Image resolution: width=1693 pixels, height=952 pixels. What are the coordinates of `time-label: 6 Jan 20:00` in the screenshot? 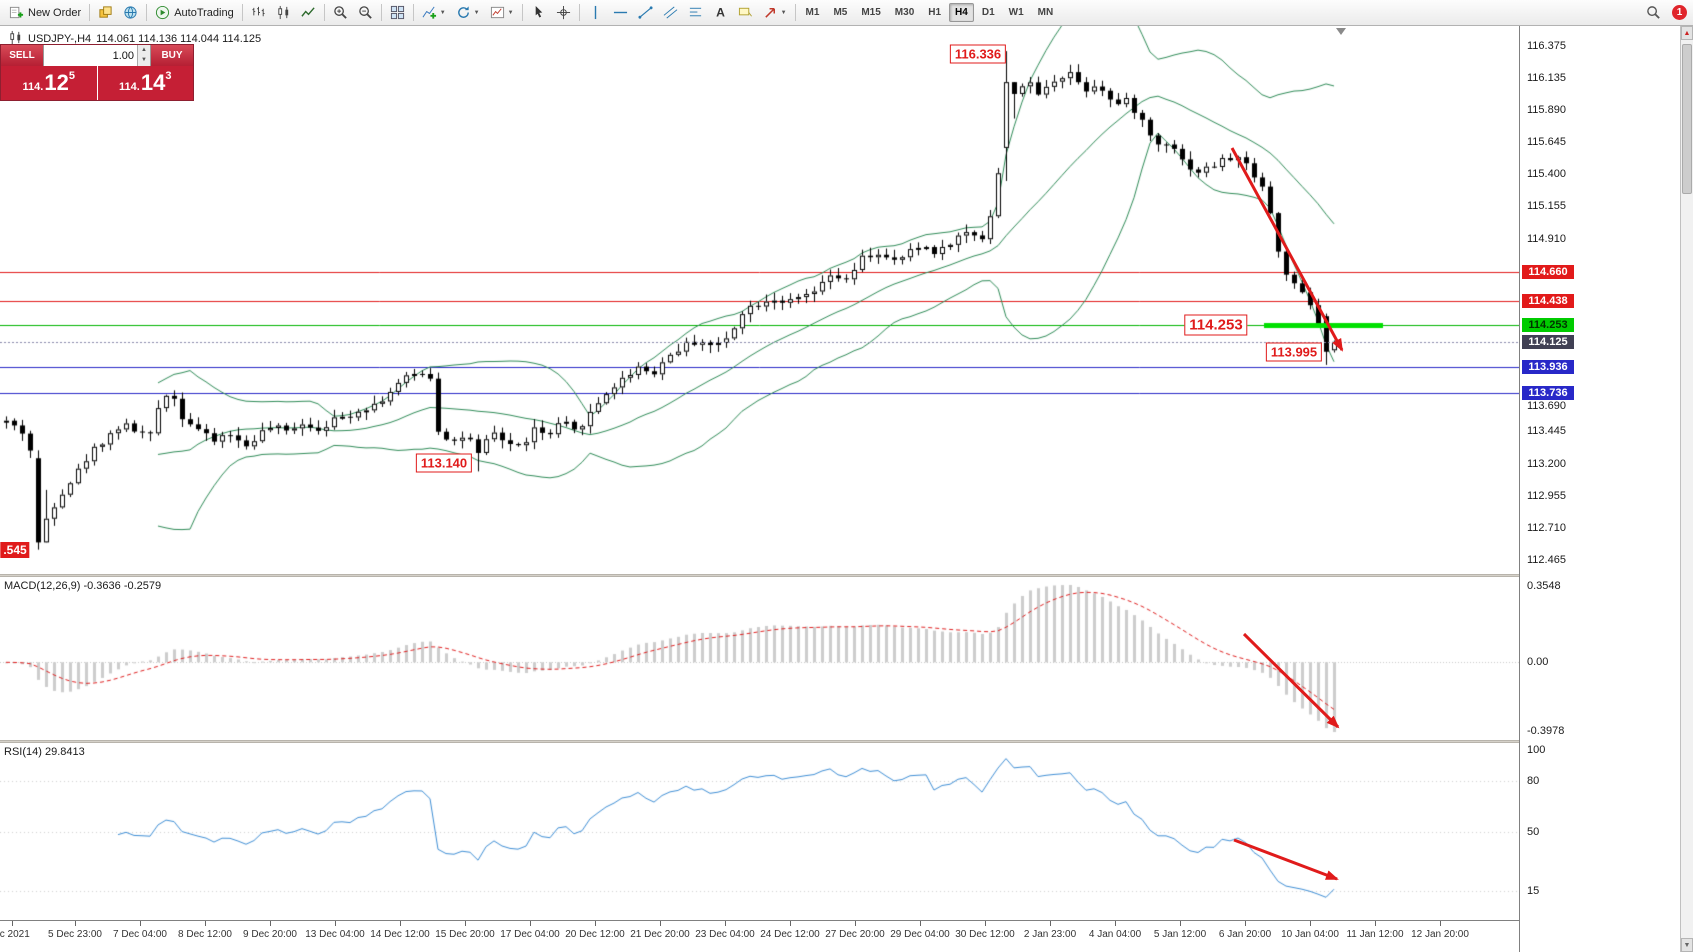 It's located at (1245, 934).